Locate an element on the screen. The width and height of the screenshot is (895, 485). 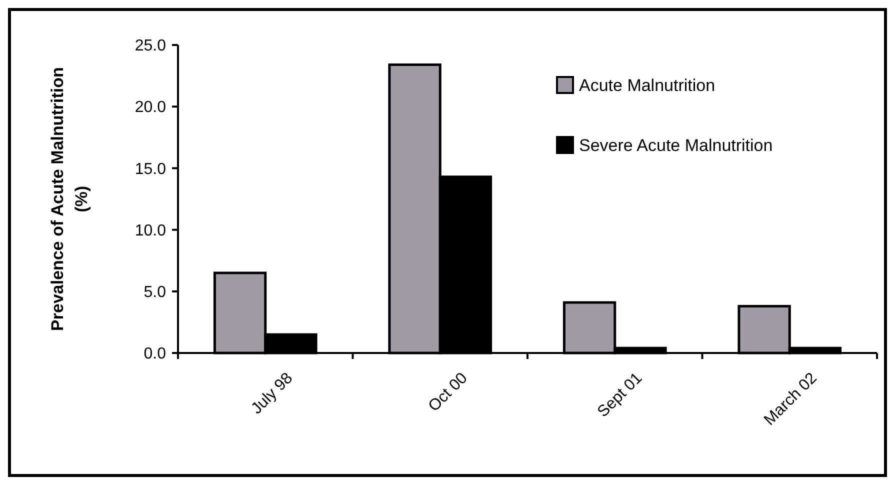
y-tick-label: 20.0 is located at coordinates (150, 107).